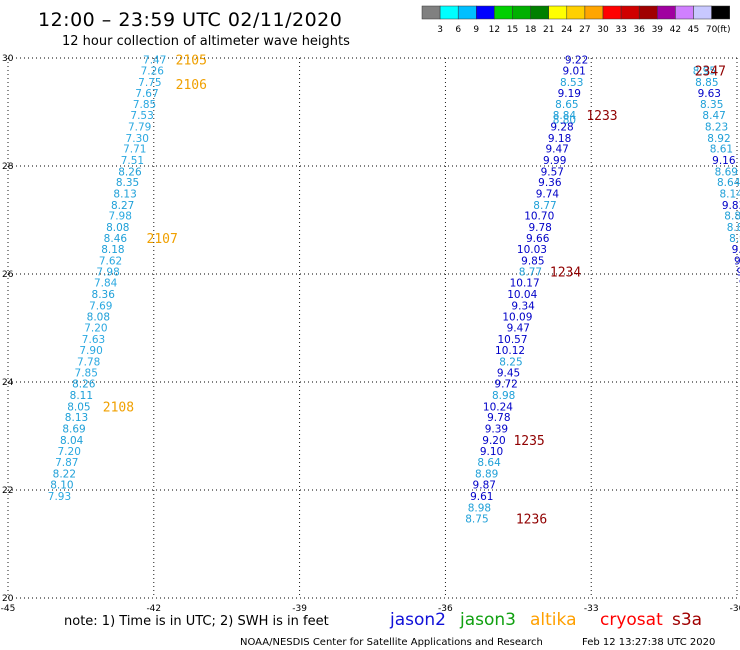 The width and height of the screenshot is (740, 650). Describe the element at coordinates (141, 116) in the screenshot. I see `data-point-label: 7.53` at that location.